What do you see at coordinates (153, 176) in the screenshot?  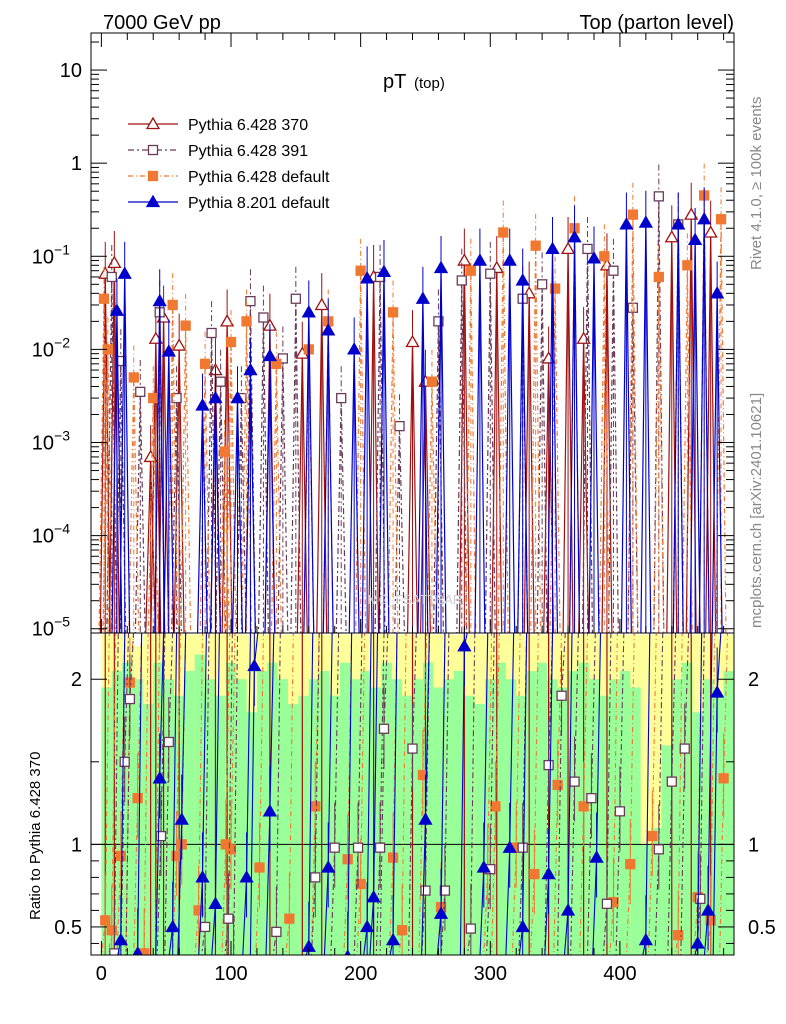 I see `legend-marker-pythia-6-428-default` at bounding box center [153, 176].